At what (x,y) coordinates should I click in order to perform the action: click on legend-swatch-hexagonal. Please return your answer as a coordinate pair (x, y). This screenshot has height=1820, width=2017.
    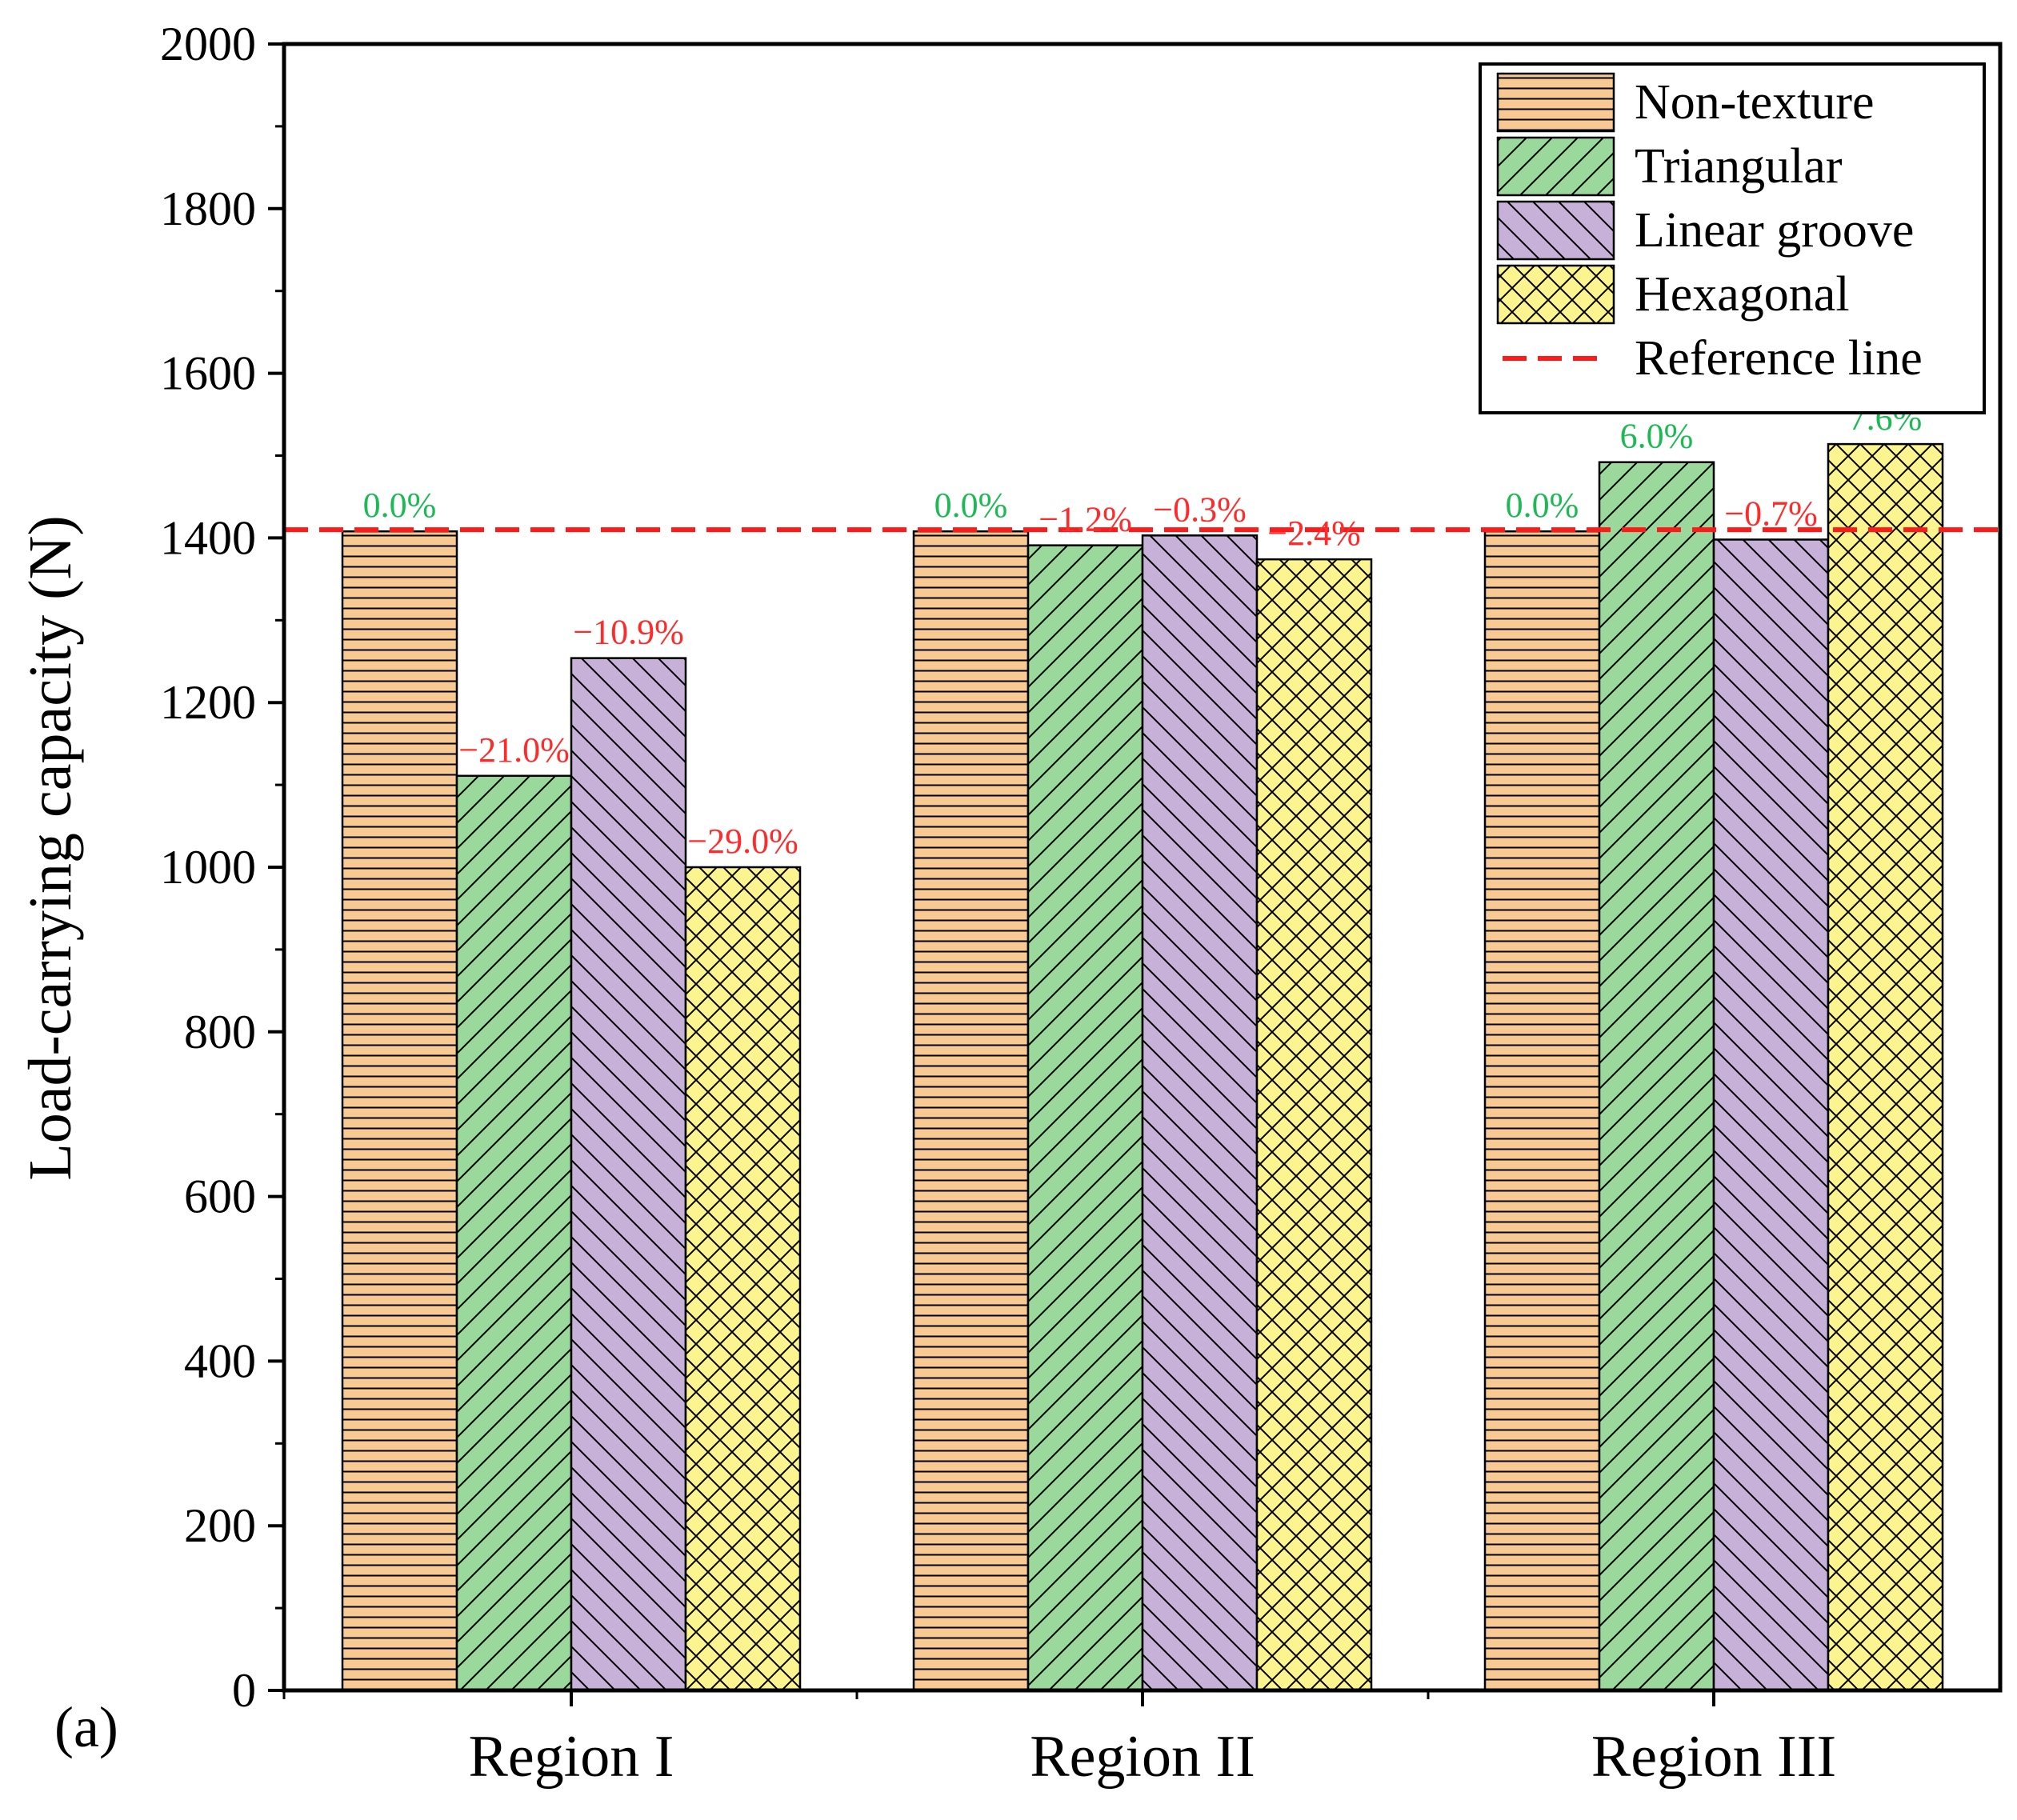
    Looking at the image, I should click on (1555, 294).